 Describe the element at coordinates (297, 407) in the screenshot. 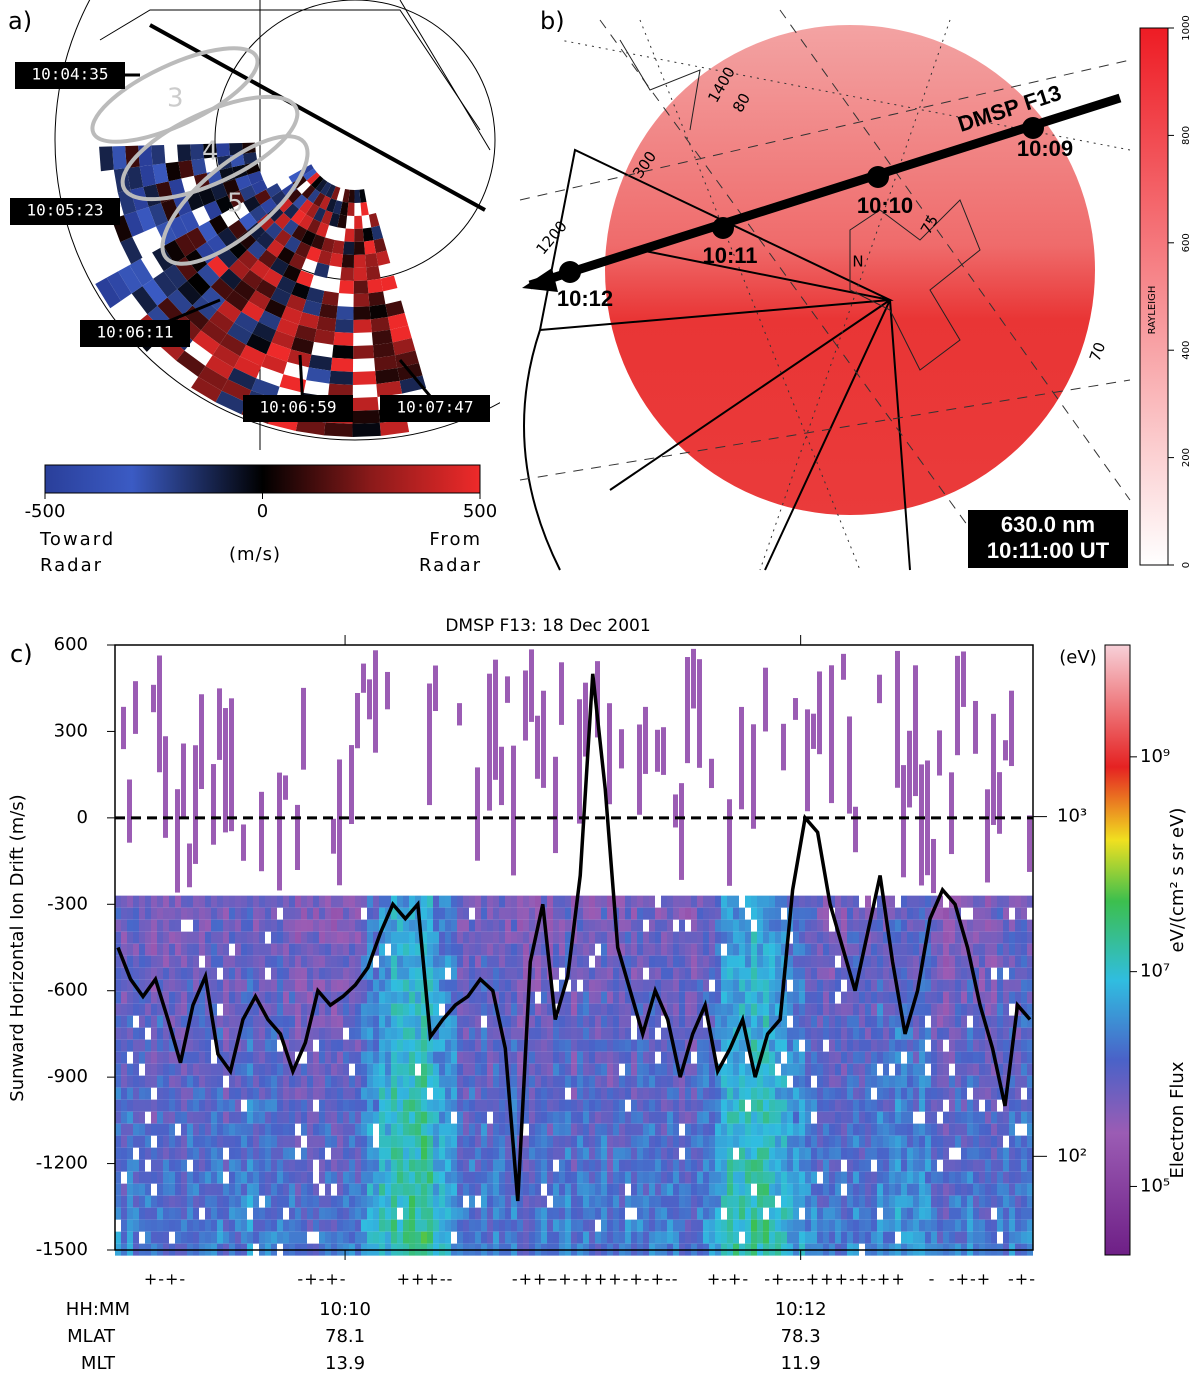

I see `beam-time: 10:06:59` at that location.